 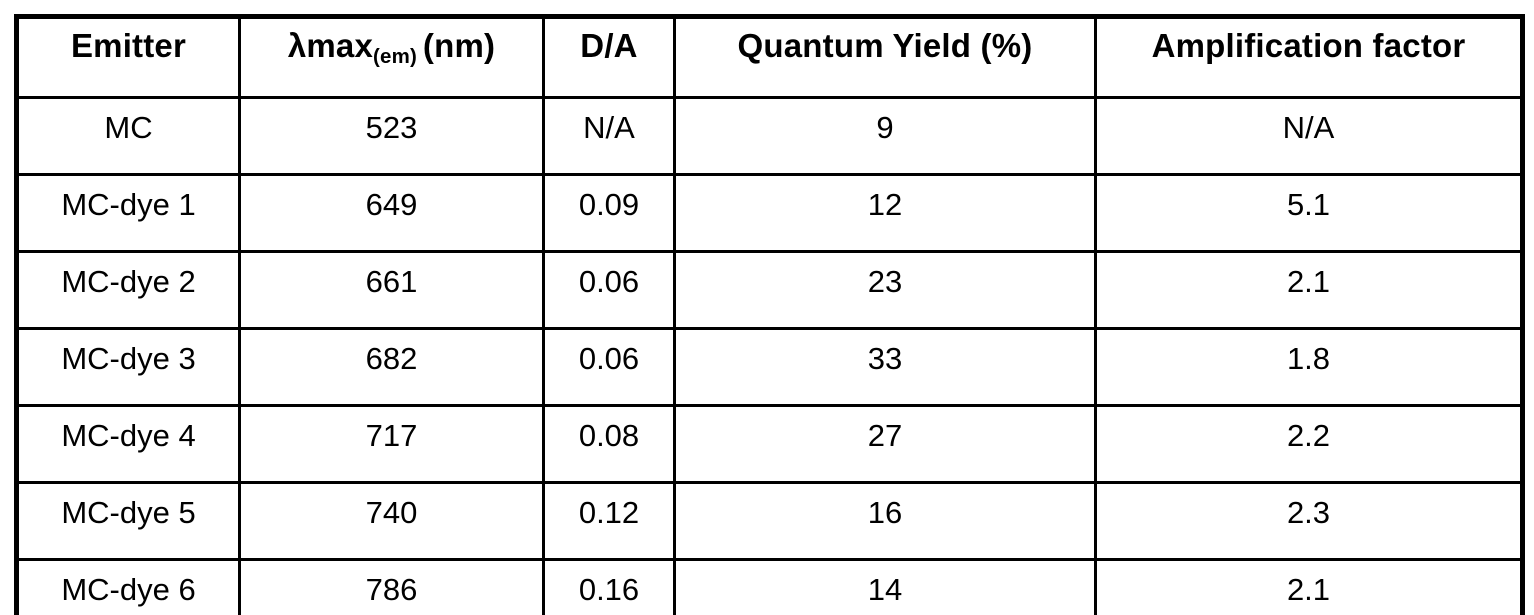 What do you see at coordinates (391, 367) in the screenshot?
I see `cell-lambda-max: 682` at bounding box center [391, 367].